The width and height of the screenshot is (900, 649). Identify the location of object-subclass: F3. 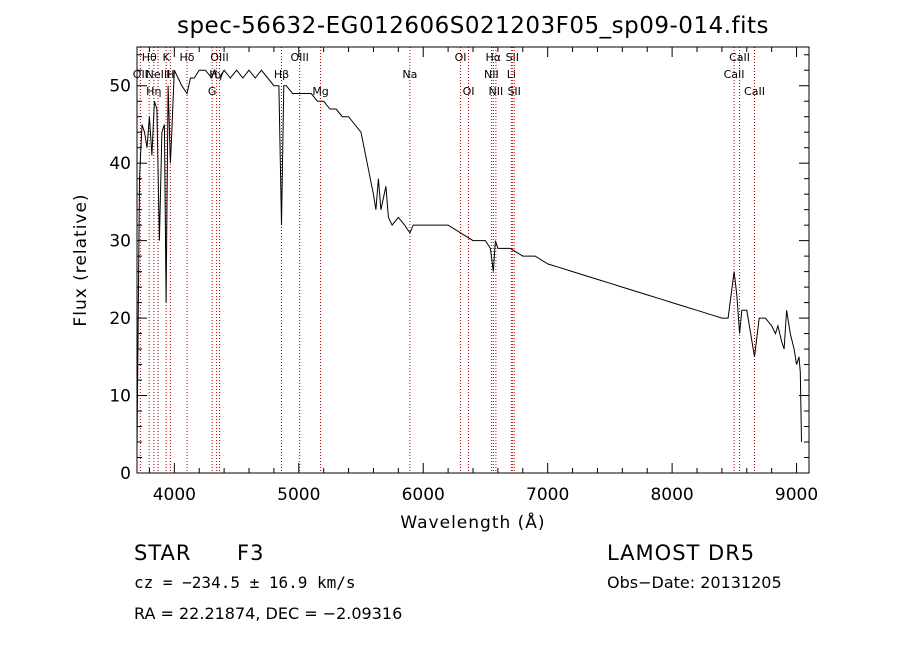
(251, 553).